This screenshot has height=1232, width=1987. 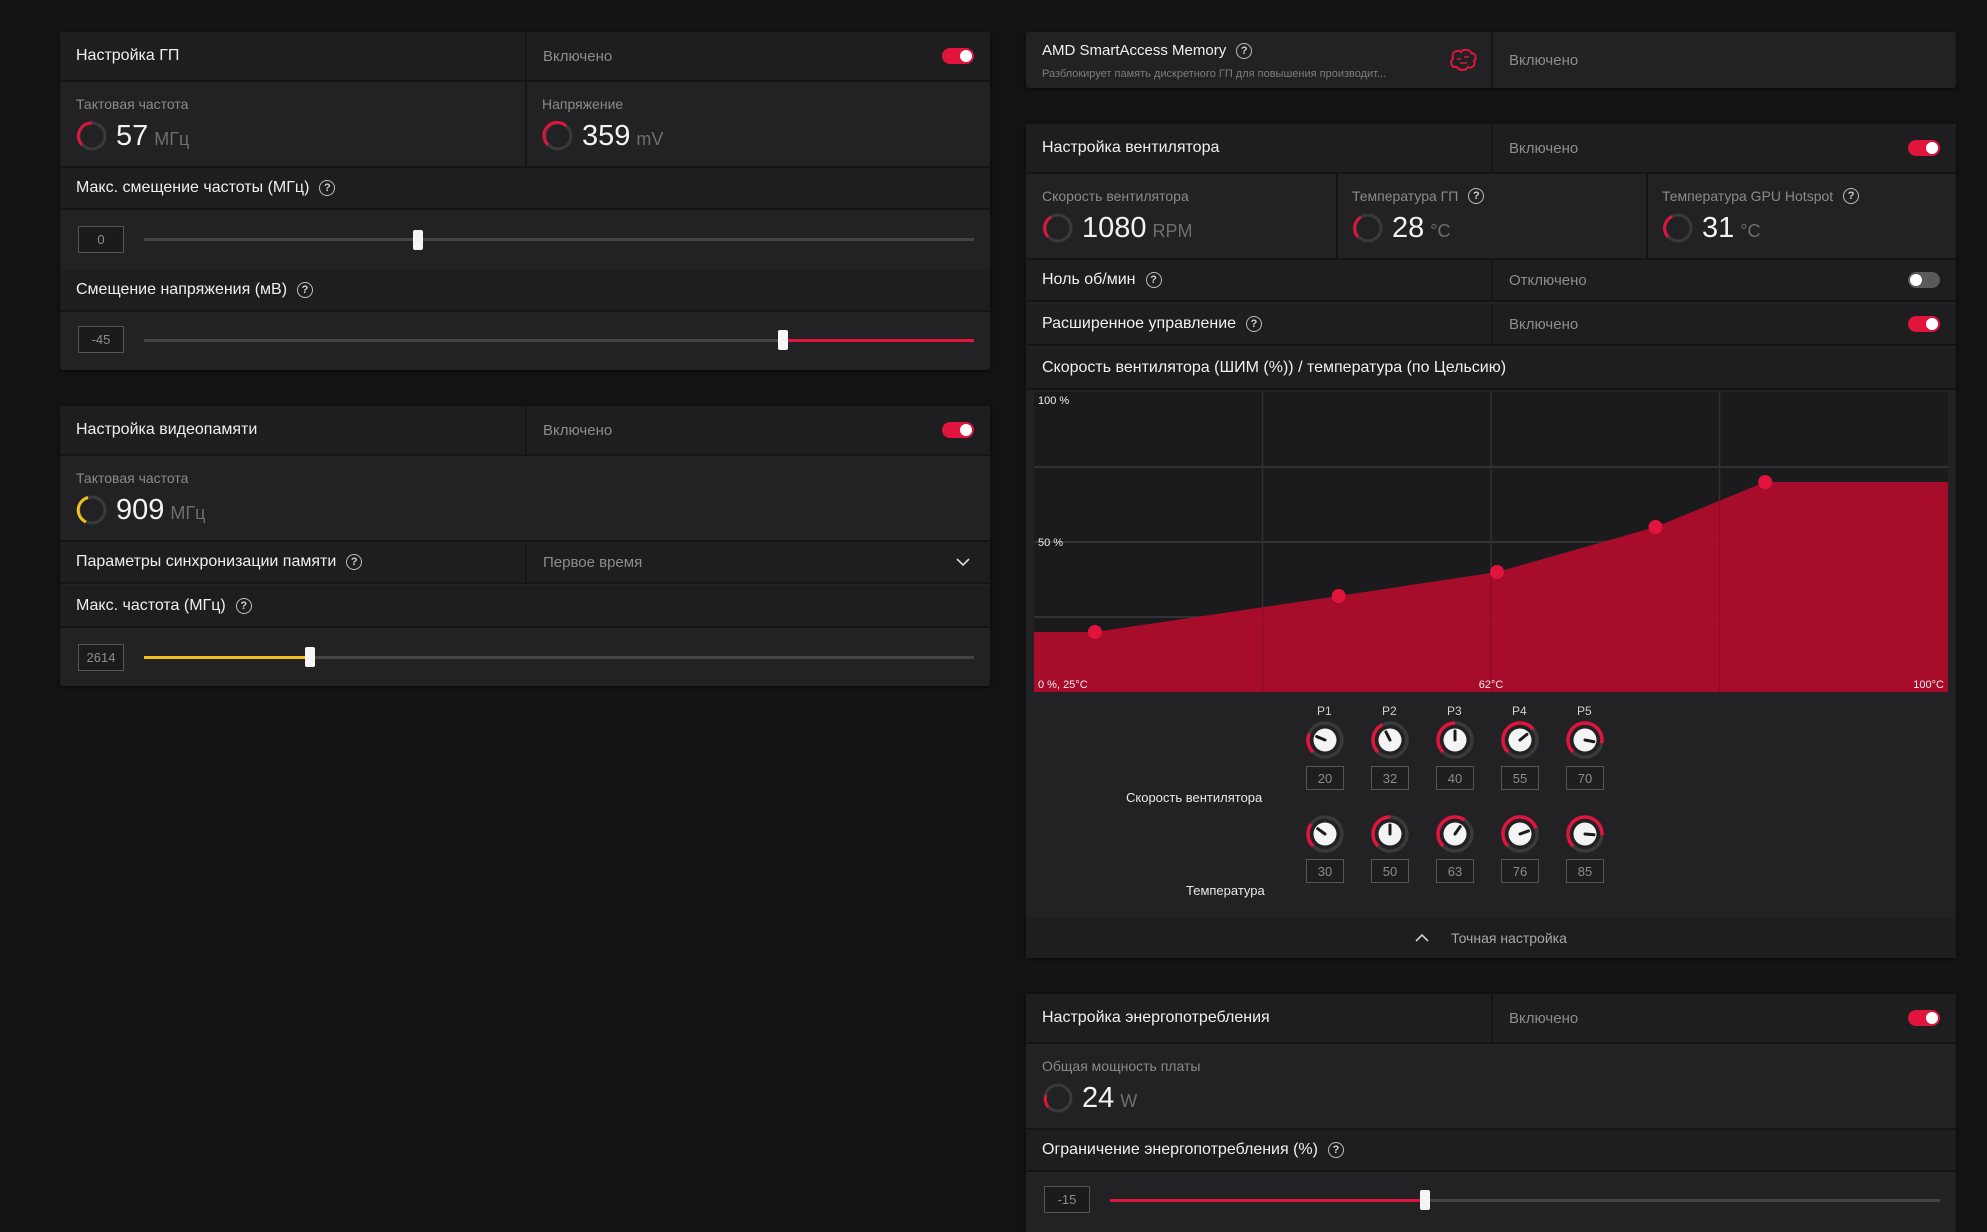 I want to click on gpu-voltage-unit: mV, so click(x=650, y=139).